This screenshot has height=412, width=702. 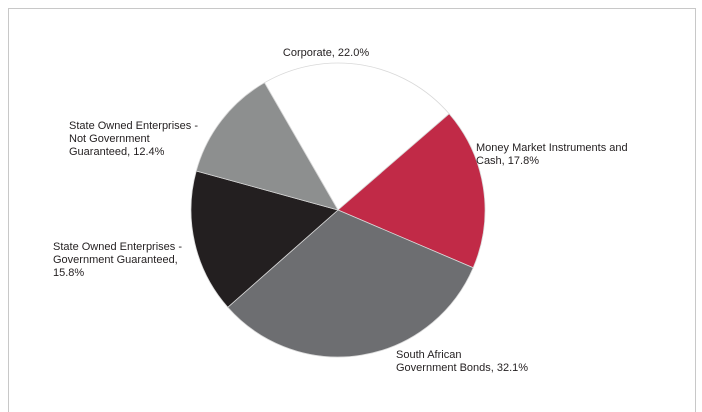 What do you see at coordinates (350, 283) in the screenshot?
I see `pie-slice-south-african-government-bonds` at bounding box center [350, 283].